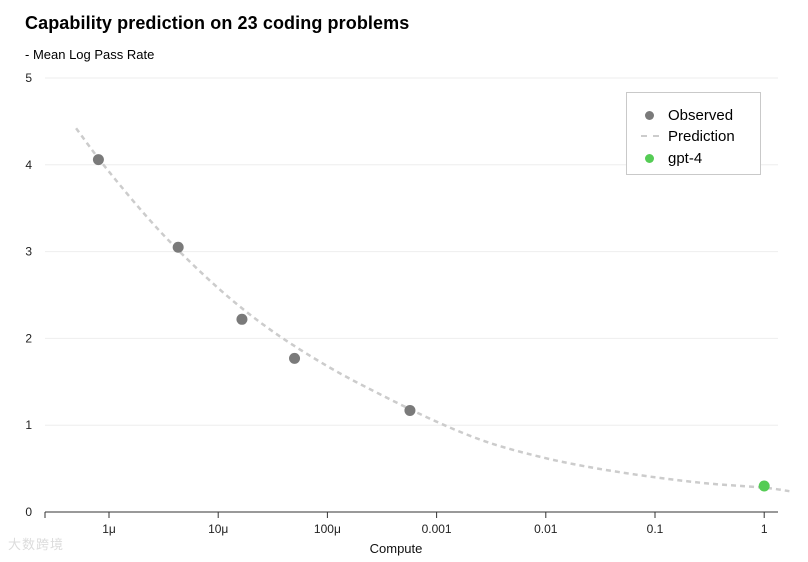 The image size is (808, 562). What do you see at coordinates (396, 548) in the screenshot?
I see `x-axis-title: Compute` at bounding box center [396, 548].